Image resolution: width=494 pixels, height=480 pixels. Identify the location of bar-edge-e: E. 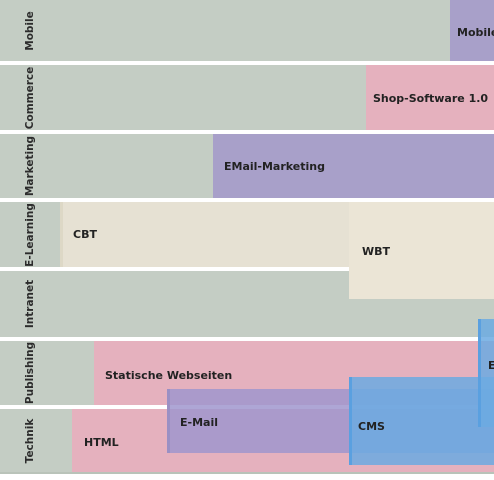
(486, 373).